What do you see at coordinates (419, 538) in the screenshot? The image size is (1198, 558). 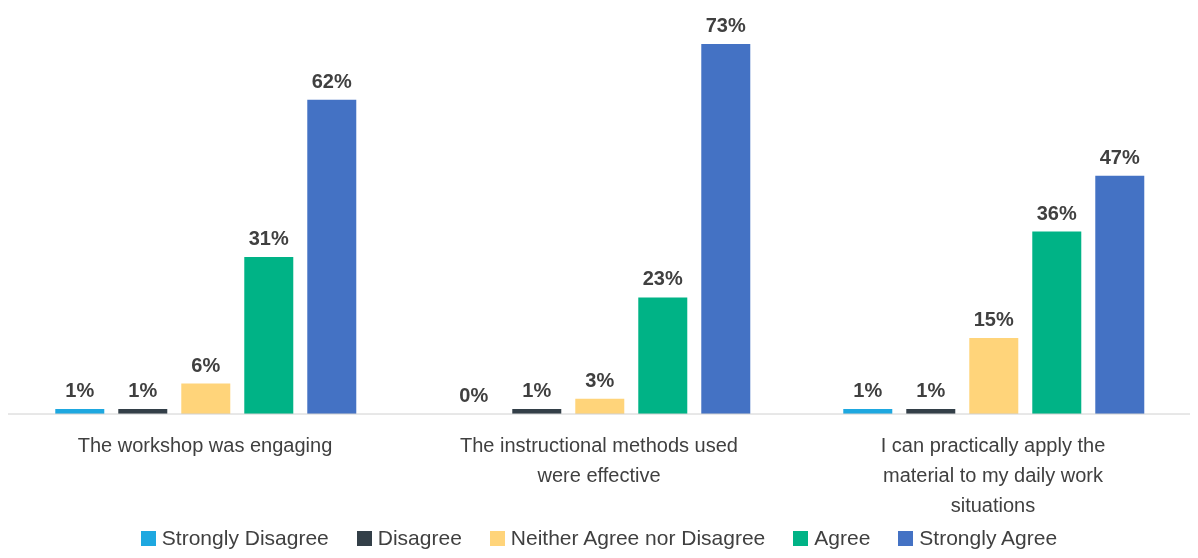 I see `legend-label: Disagree` at bounding box center [419, 538].